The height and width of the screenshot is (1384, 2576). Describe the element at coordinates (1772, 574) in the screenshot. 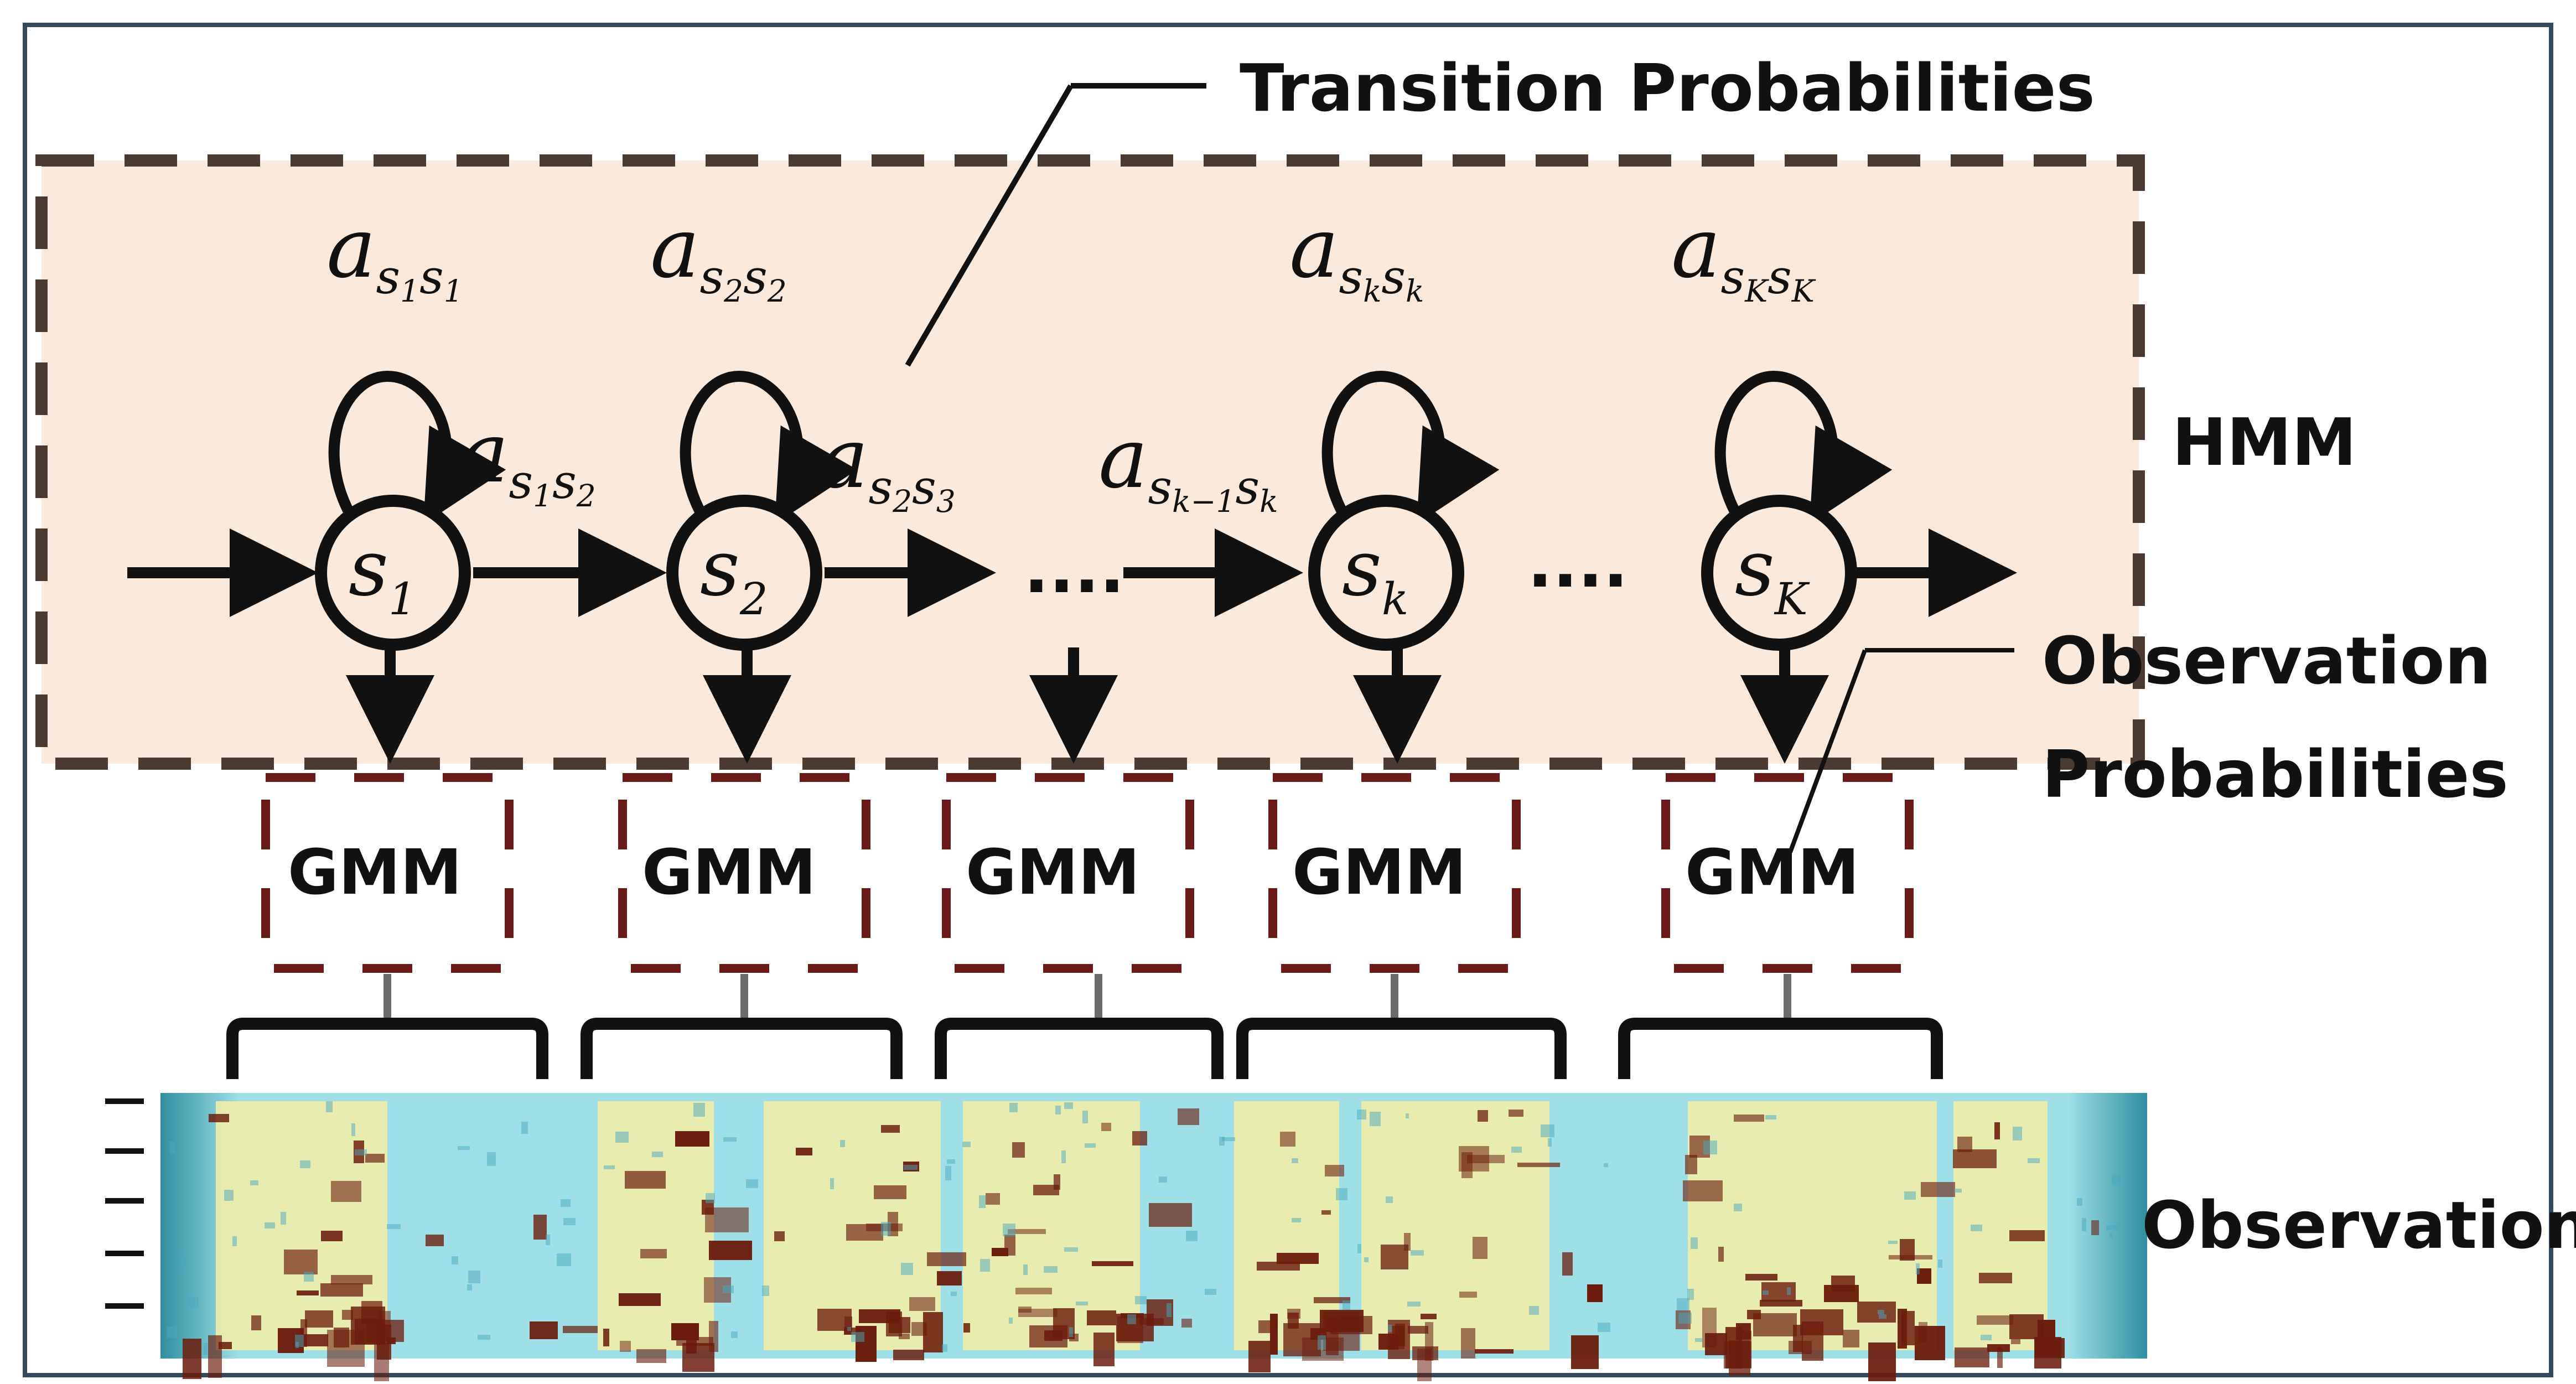

I see `state-label-sK: sK` at that location.